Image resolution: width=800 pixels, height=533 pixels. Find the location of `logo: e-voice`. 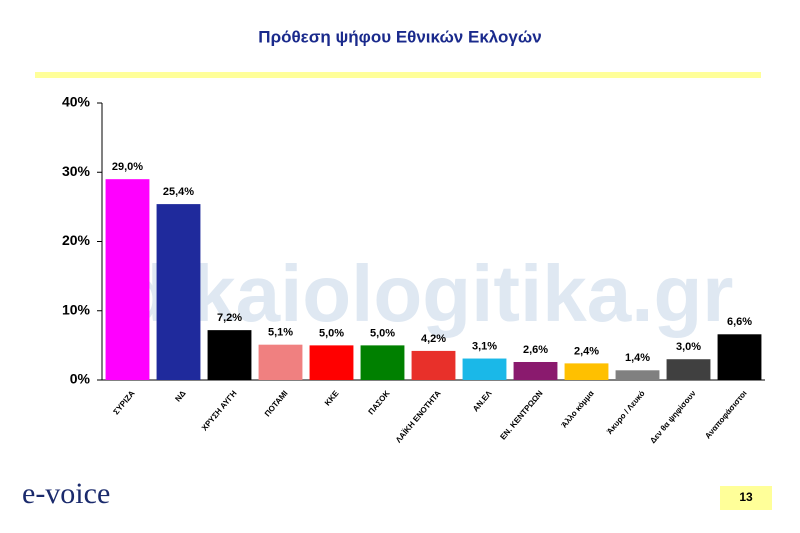

logo: e-voice is located at coordinates (66, 493).